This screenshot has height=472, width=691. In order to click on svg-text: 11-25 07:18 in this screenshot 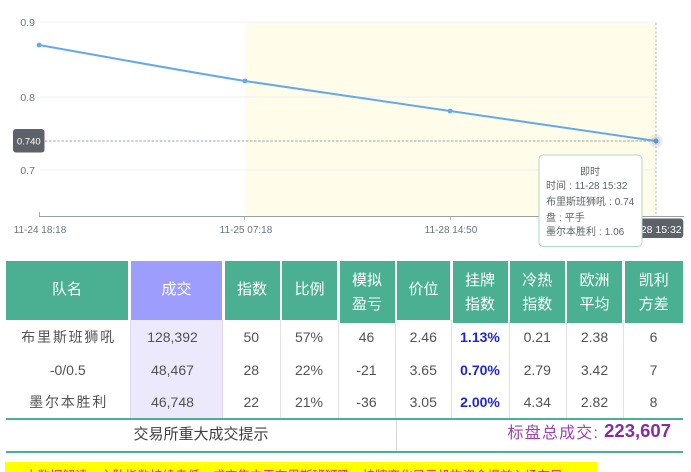, I will do `click(246, 230)`.